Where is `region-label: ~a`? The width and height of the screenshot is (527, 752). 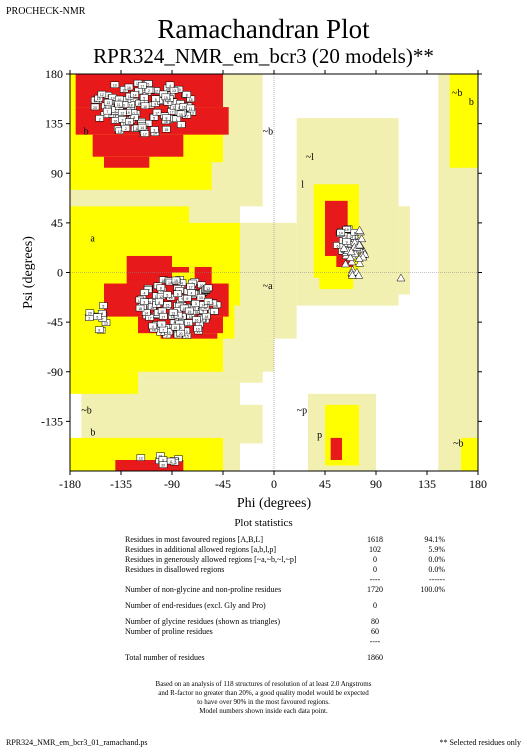 region-label: ~a is located at coordinates (268, 286).